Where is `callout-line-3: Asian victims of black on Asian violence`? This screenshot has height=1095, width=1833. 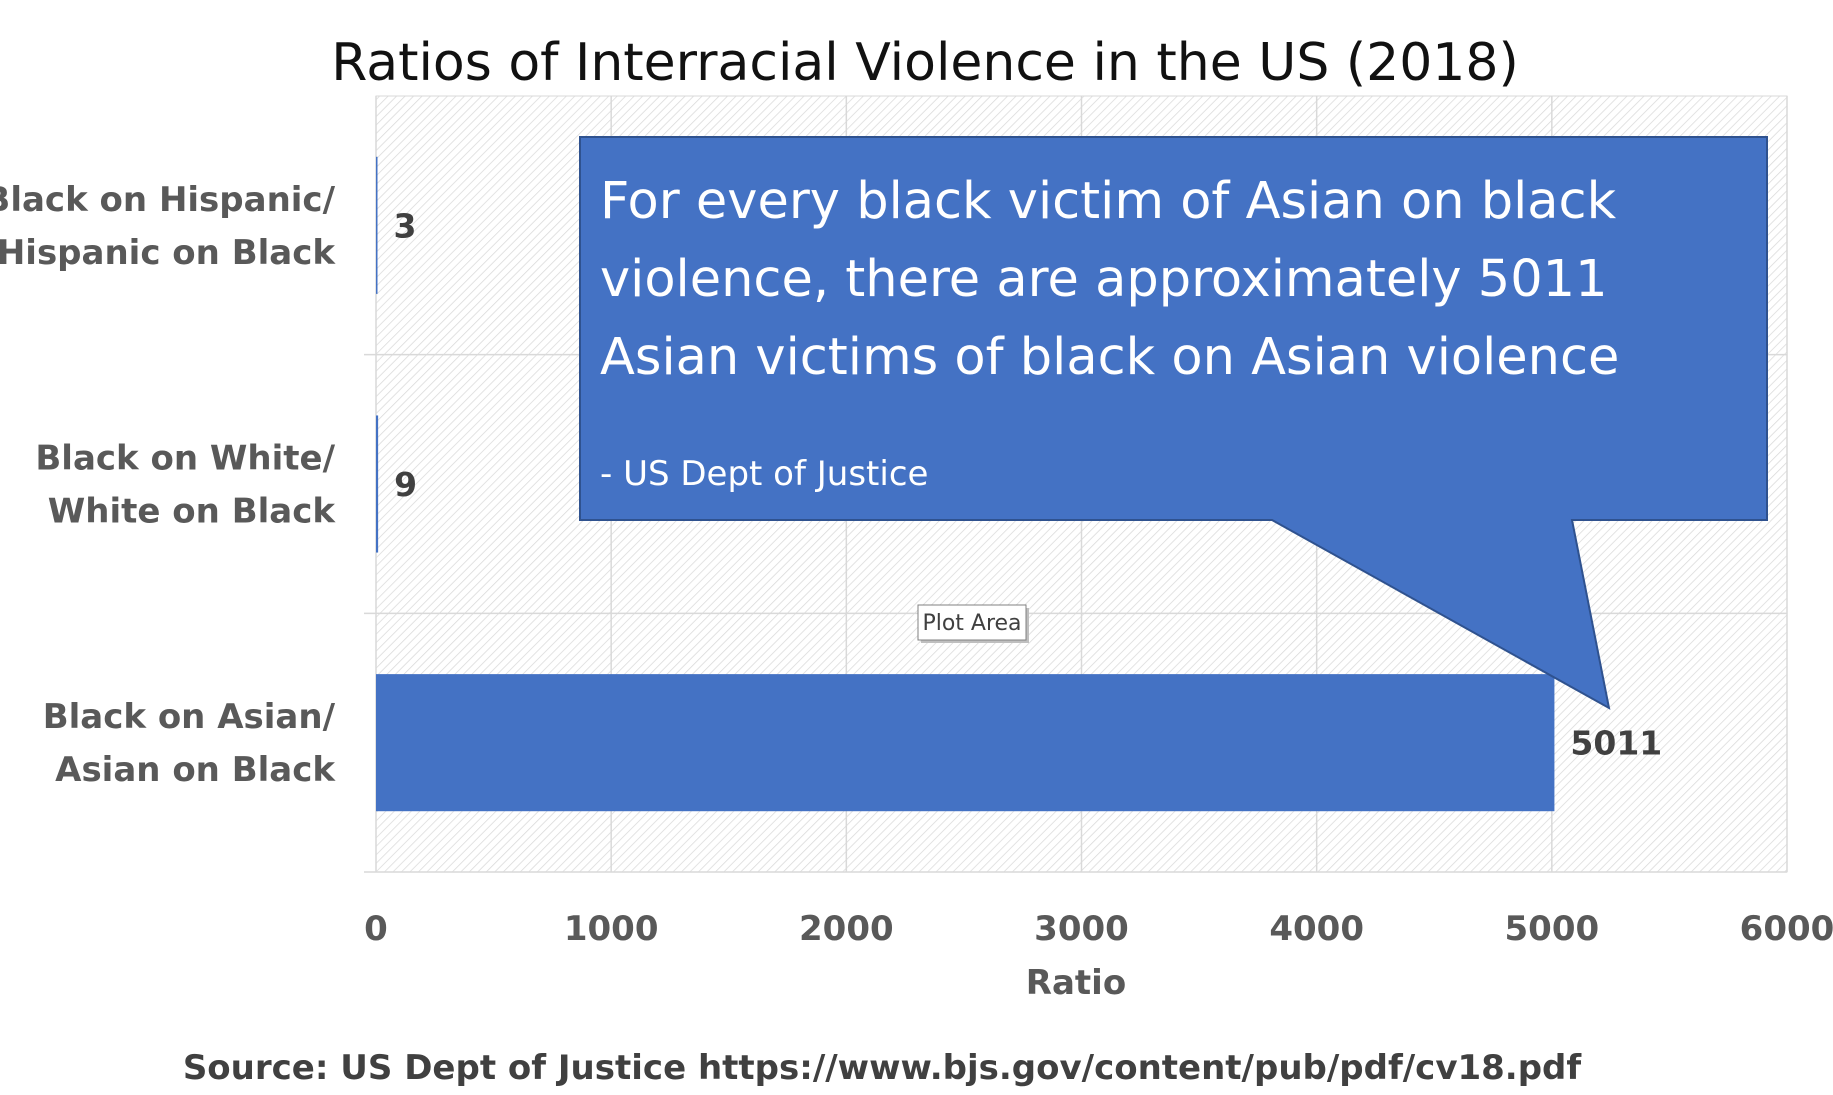
callout-line-3: Asian victims of black on Asian violence is located at coordinates (1109, 357).